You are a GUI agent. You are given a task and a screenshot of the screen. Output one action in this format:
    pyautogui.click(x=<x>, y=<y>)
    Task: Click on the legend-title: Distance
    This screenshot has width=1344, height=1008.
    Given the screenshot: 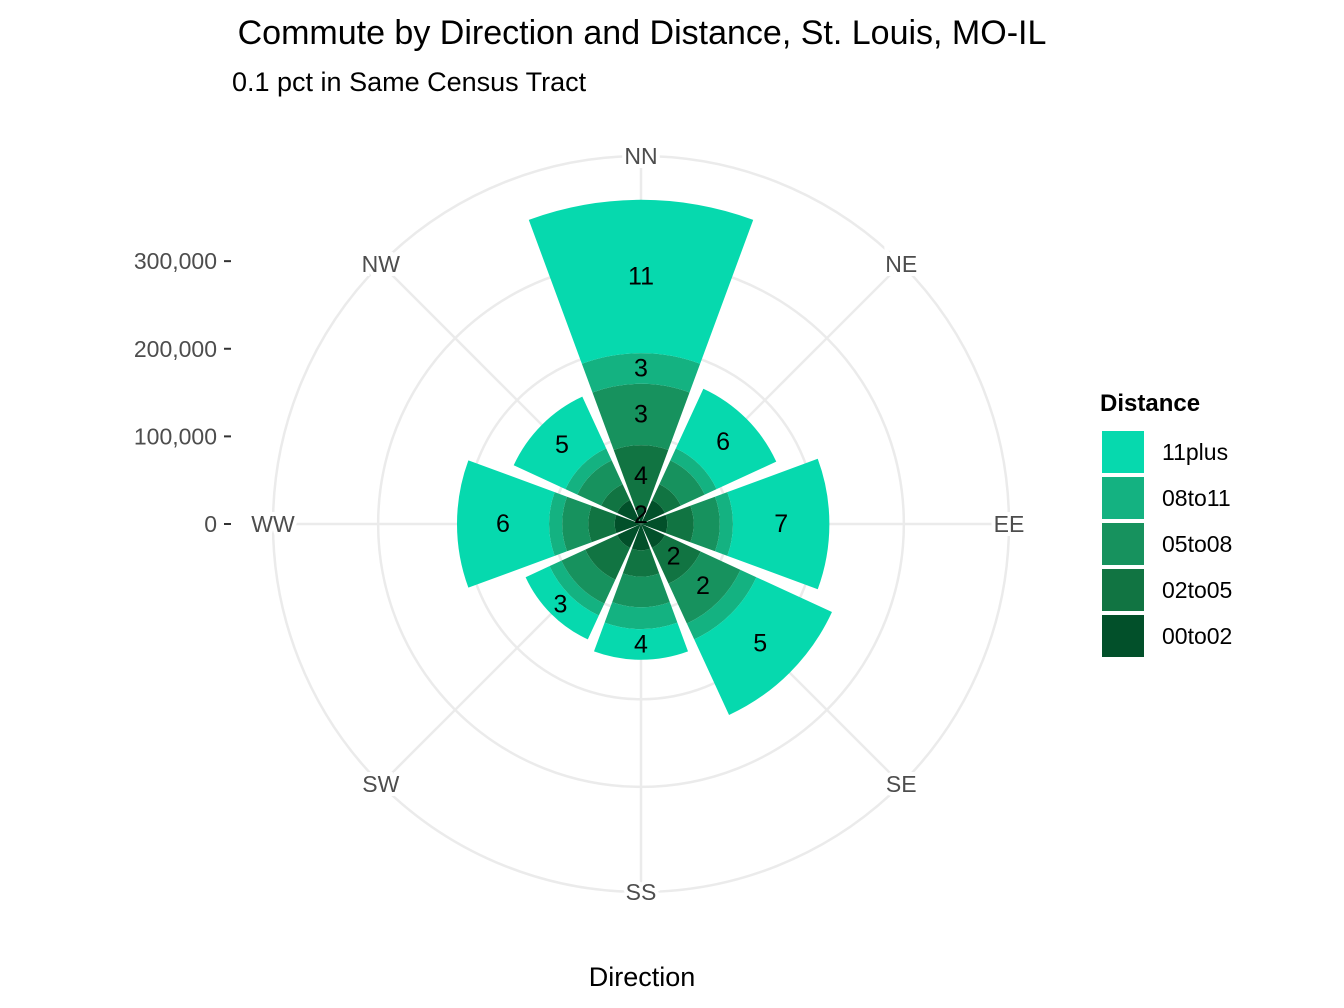 What is the action you would take?
    pyautogui.click(x=1150, y=403)
    